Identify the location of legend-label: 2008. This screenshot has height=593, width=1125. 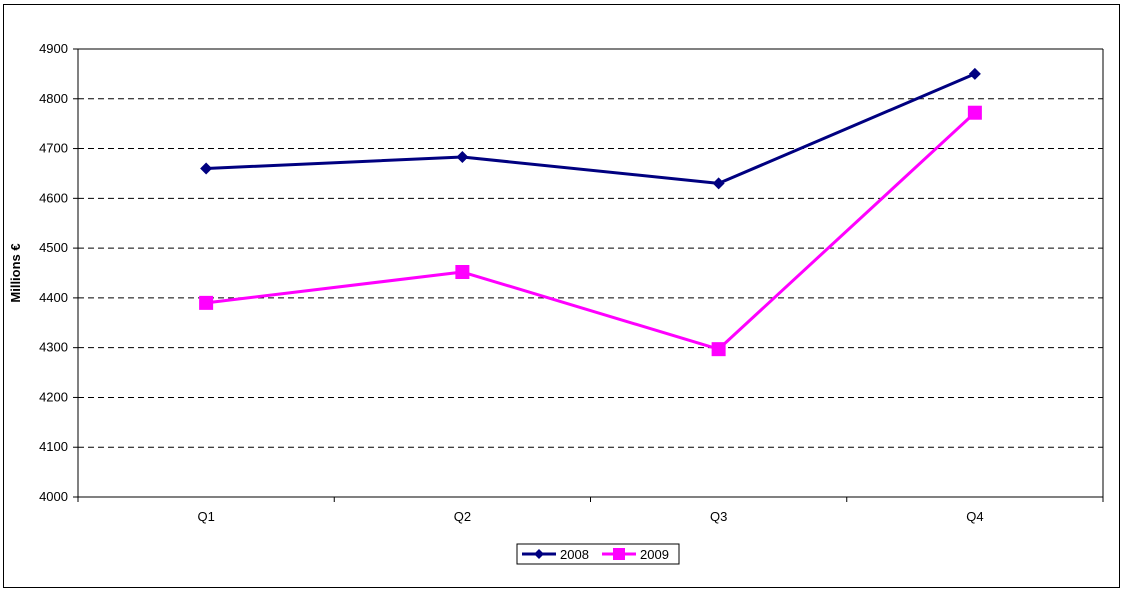
(574, 554).